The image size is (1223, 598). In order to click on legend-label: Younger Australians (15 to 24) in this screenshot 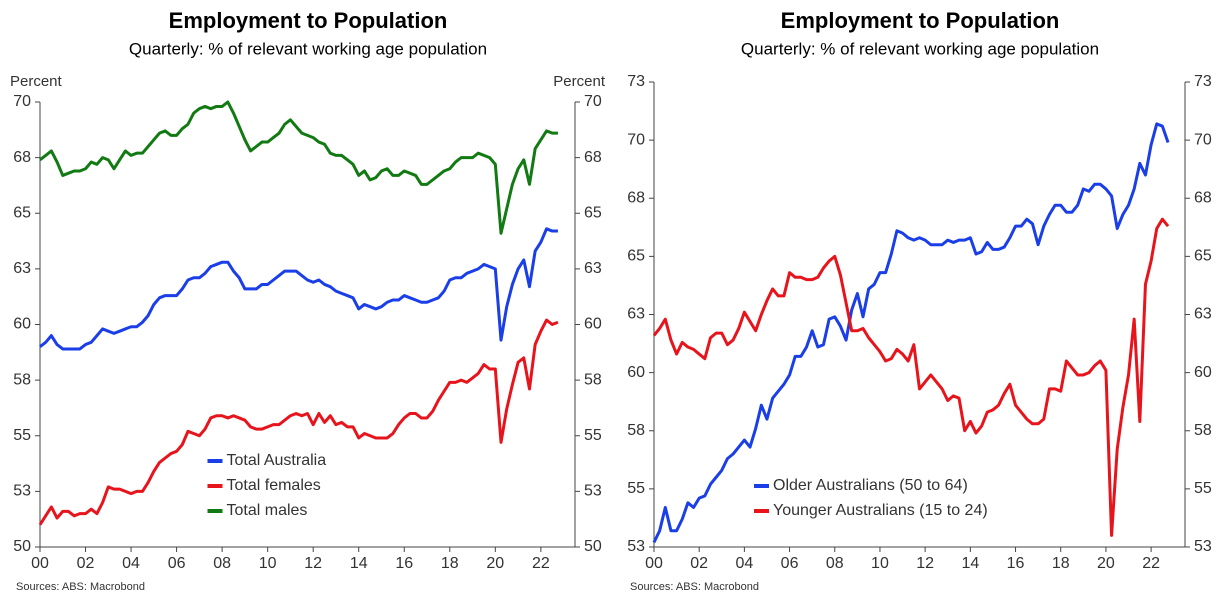, I will do `click(880, 510)`.